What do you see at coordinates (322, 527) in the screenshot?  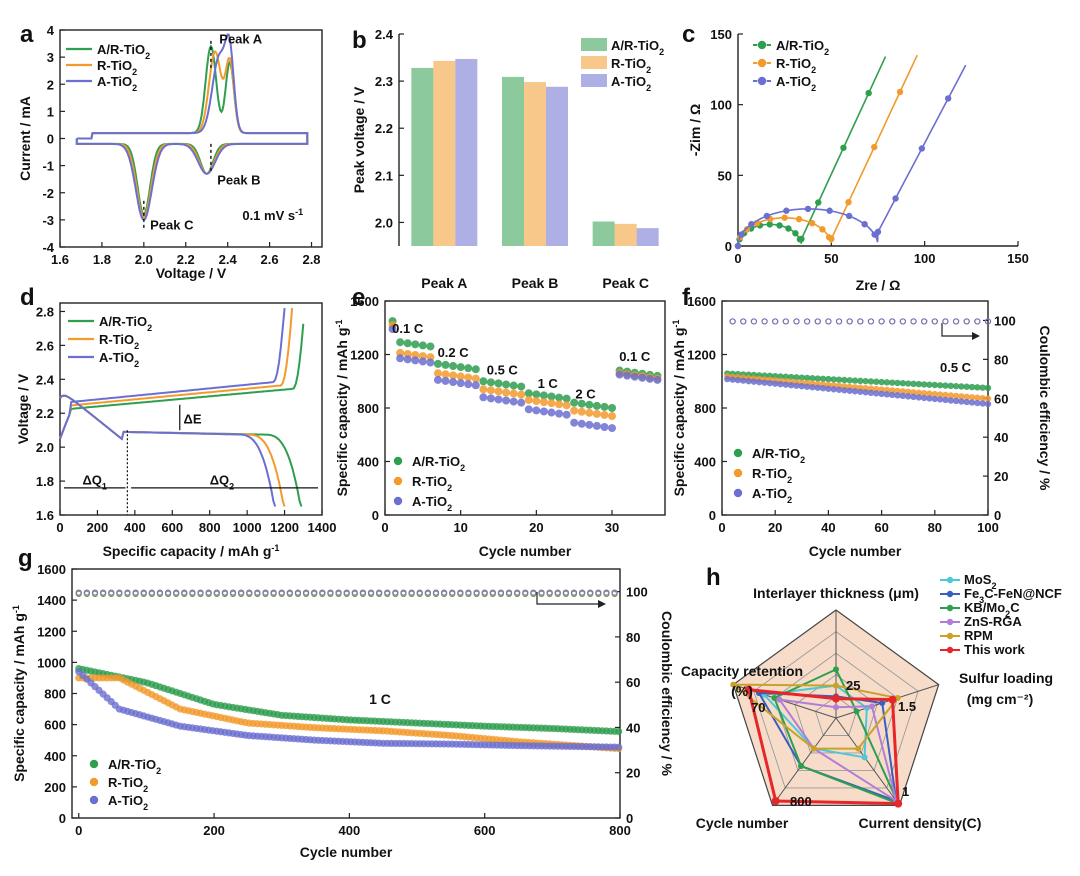 I see `x-tick-label: 1400` at bounding box center [322, 527].